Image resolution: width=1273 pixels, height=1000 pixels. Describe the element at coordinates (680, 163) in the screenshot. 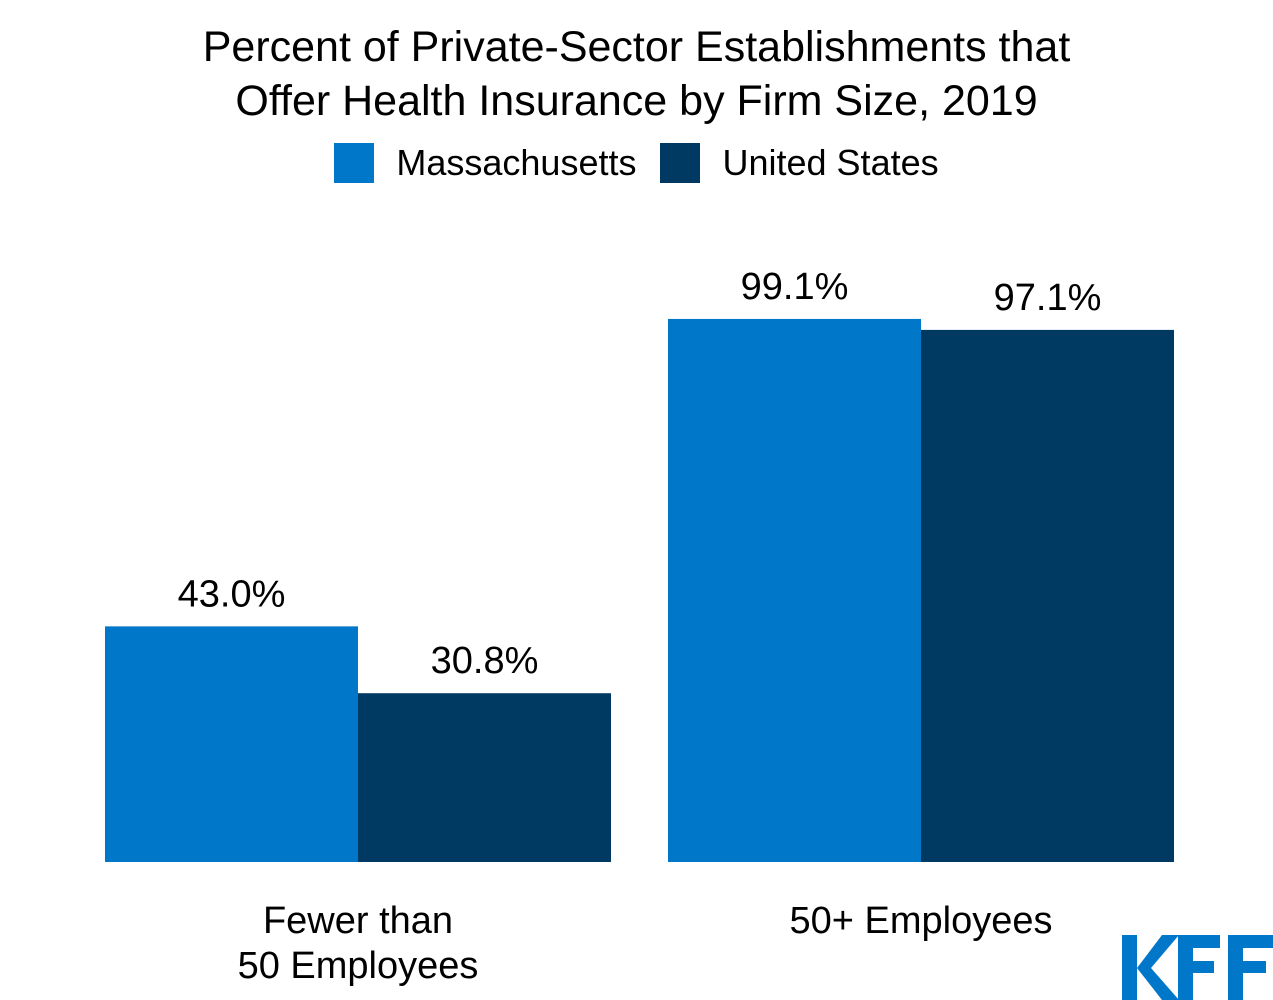

I see `legend-swatch-united-states` at that location.